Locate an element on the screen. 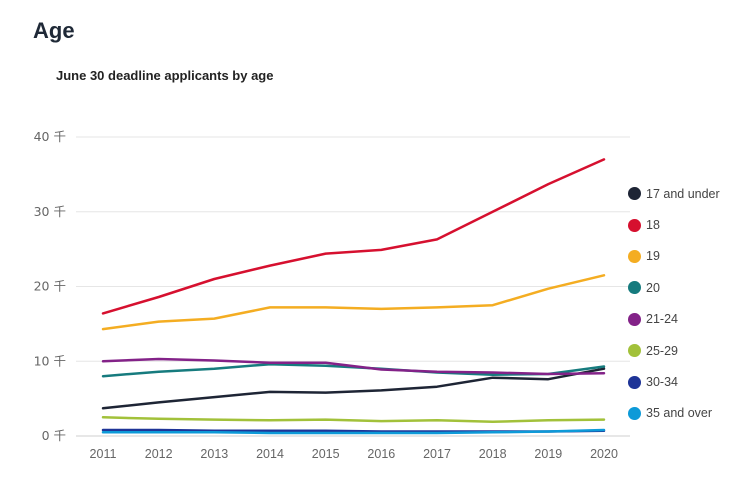 This screenshot has width=739, height=494. legend-item: 17 and under is located at coordinates (674, 193).